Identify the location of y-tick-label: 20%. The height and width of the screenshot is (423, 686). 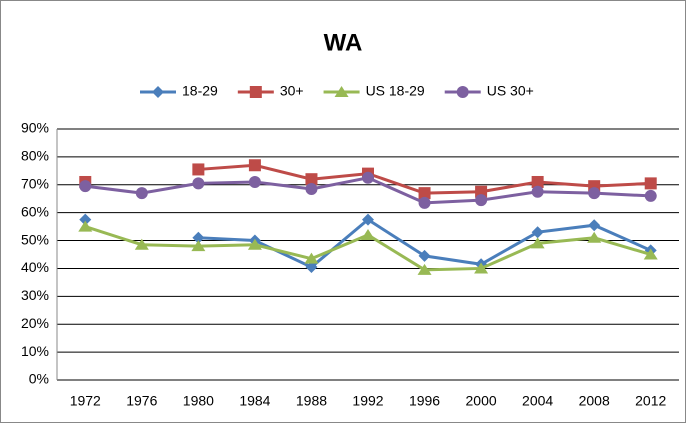
(35, 323).